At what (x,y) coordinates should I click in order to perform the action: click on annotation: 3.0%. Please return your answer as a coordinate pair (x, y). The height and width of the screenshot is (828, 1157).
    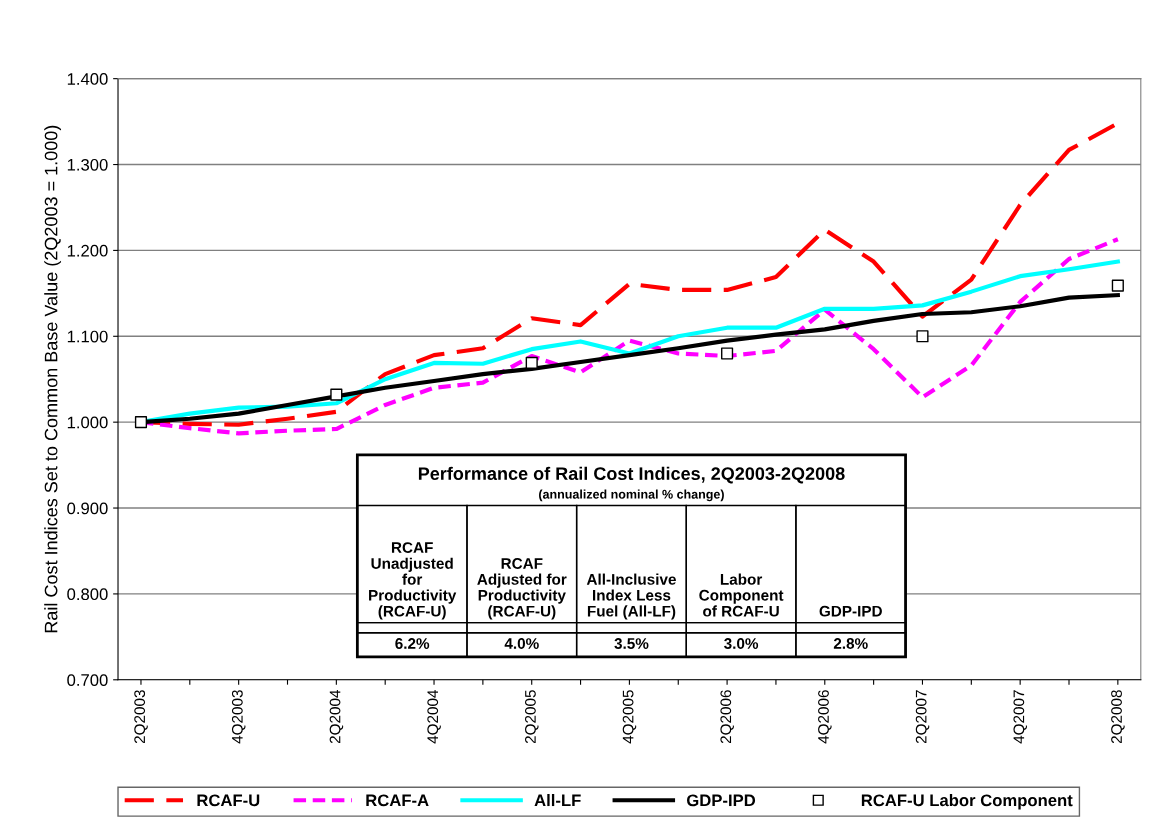
    Looking at the image, I should click on (741, 643).